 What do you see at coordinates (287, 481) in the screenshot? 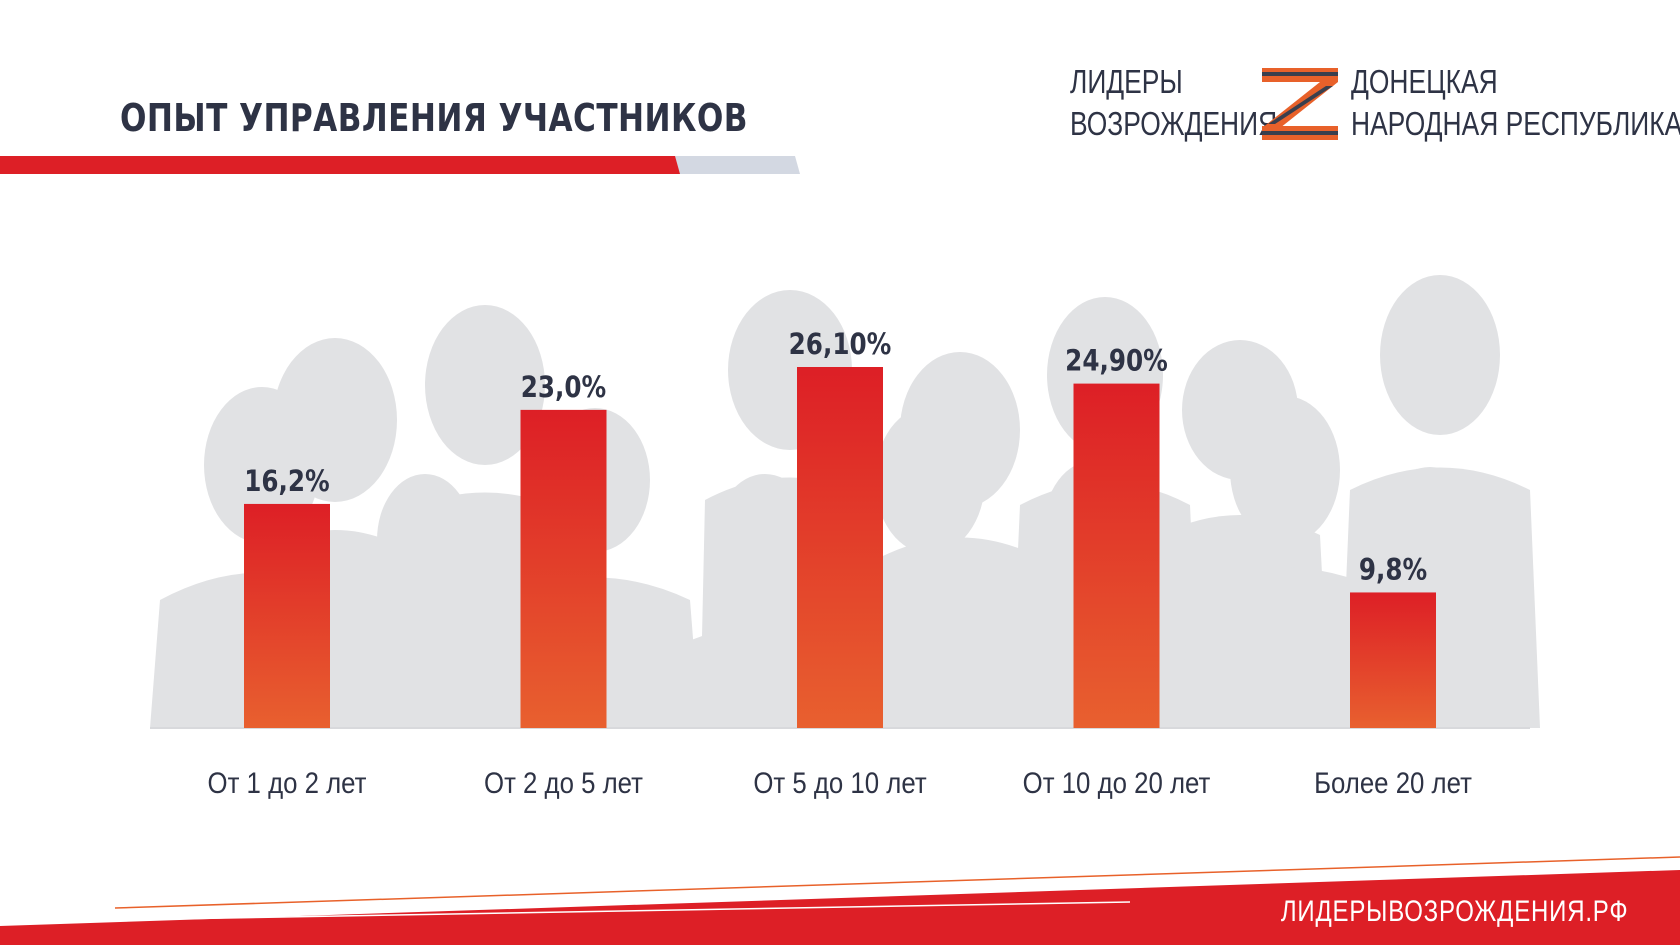
I see `value-label-1: 16,2%` at bounding box center [287, 481].